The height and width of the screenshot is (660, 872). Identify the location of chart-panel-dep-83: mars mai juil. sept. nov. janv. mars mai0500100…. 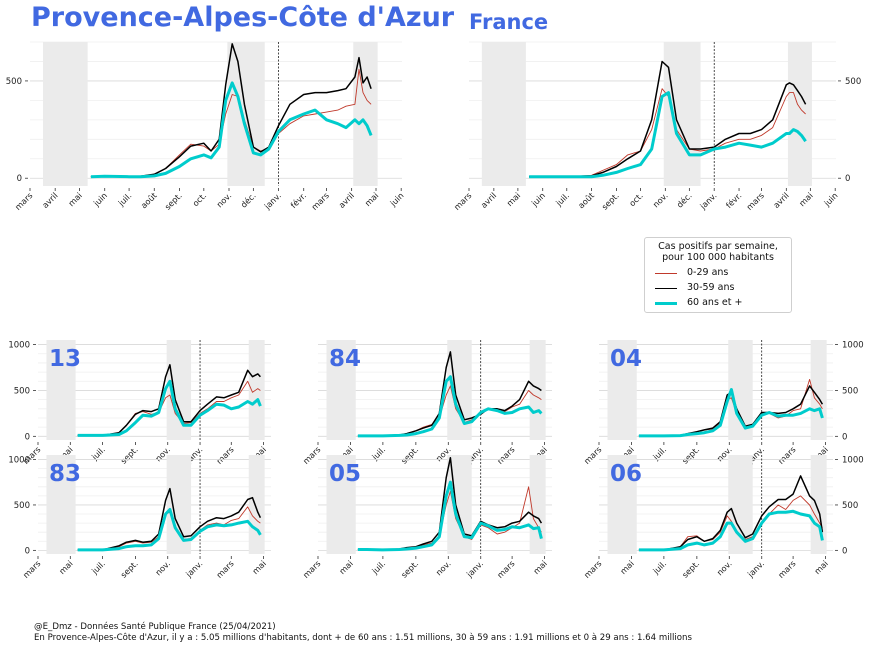
(139, 517).